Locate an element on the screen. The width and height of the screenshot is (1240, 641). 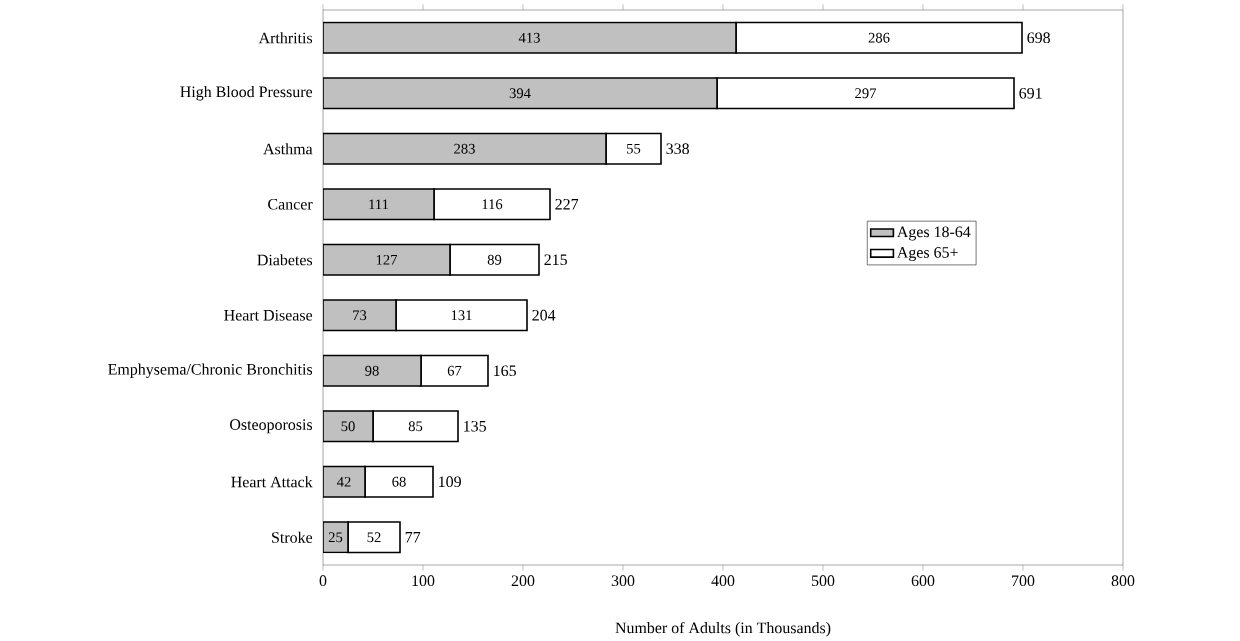
x-tick-label: 600 is located at coordinates (923, 581).